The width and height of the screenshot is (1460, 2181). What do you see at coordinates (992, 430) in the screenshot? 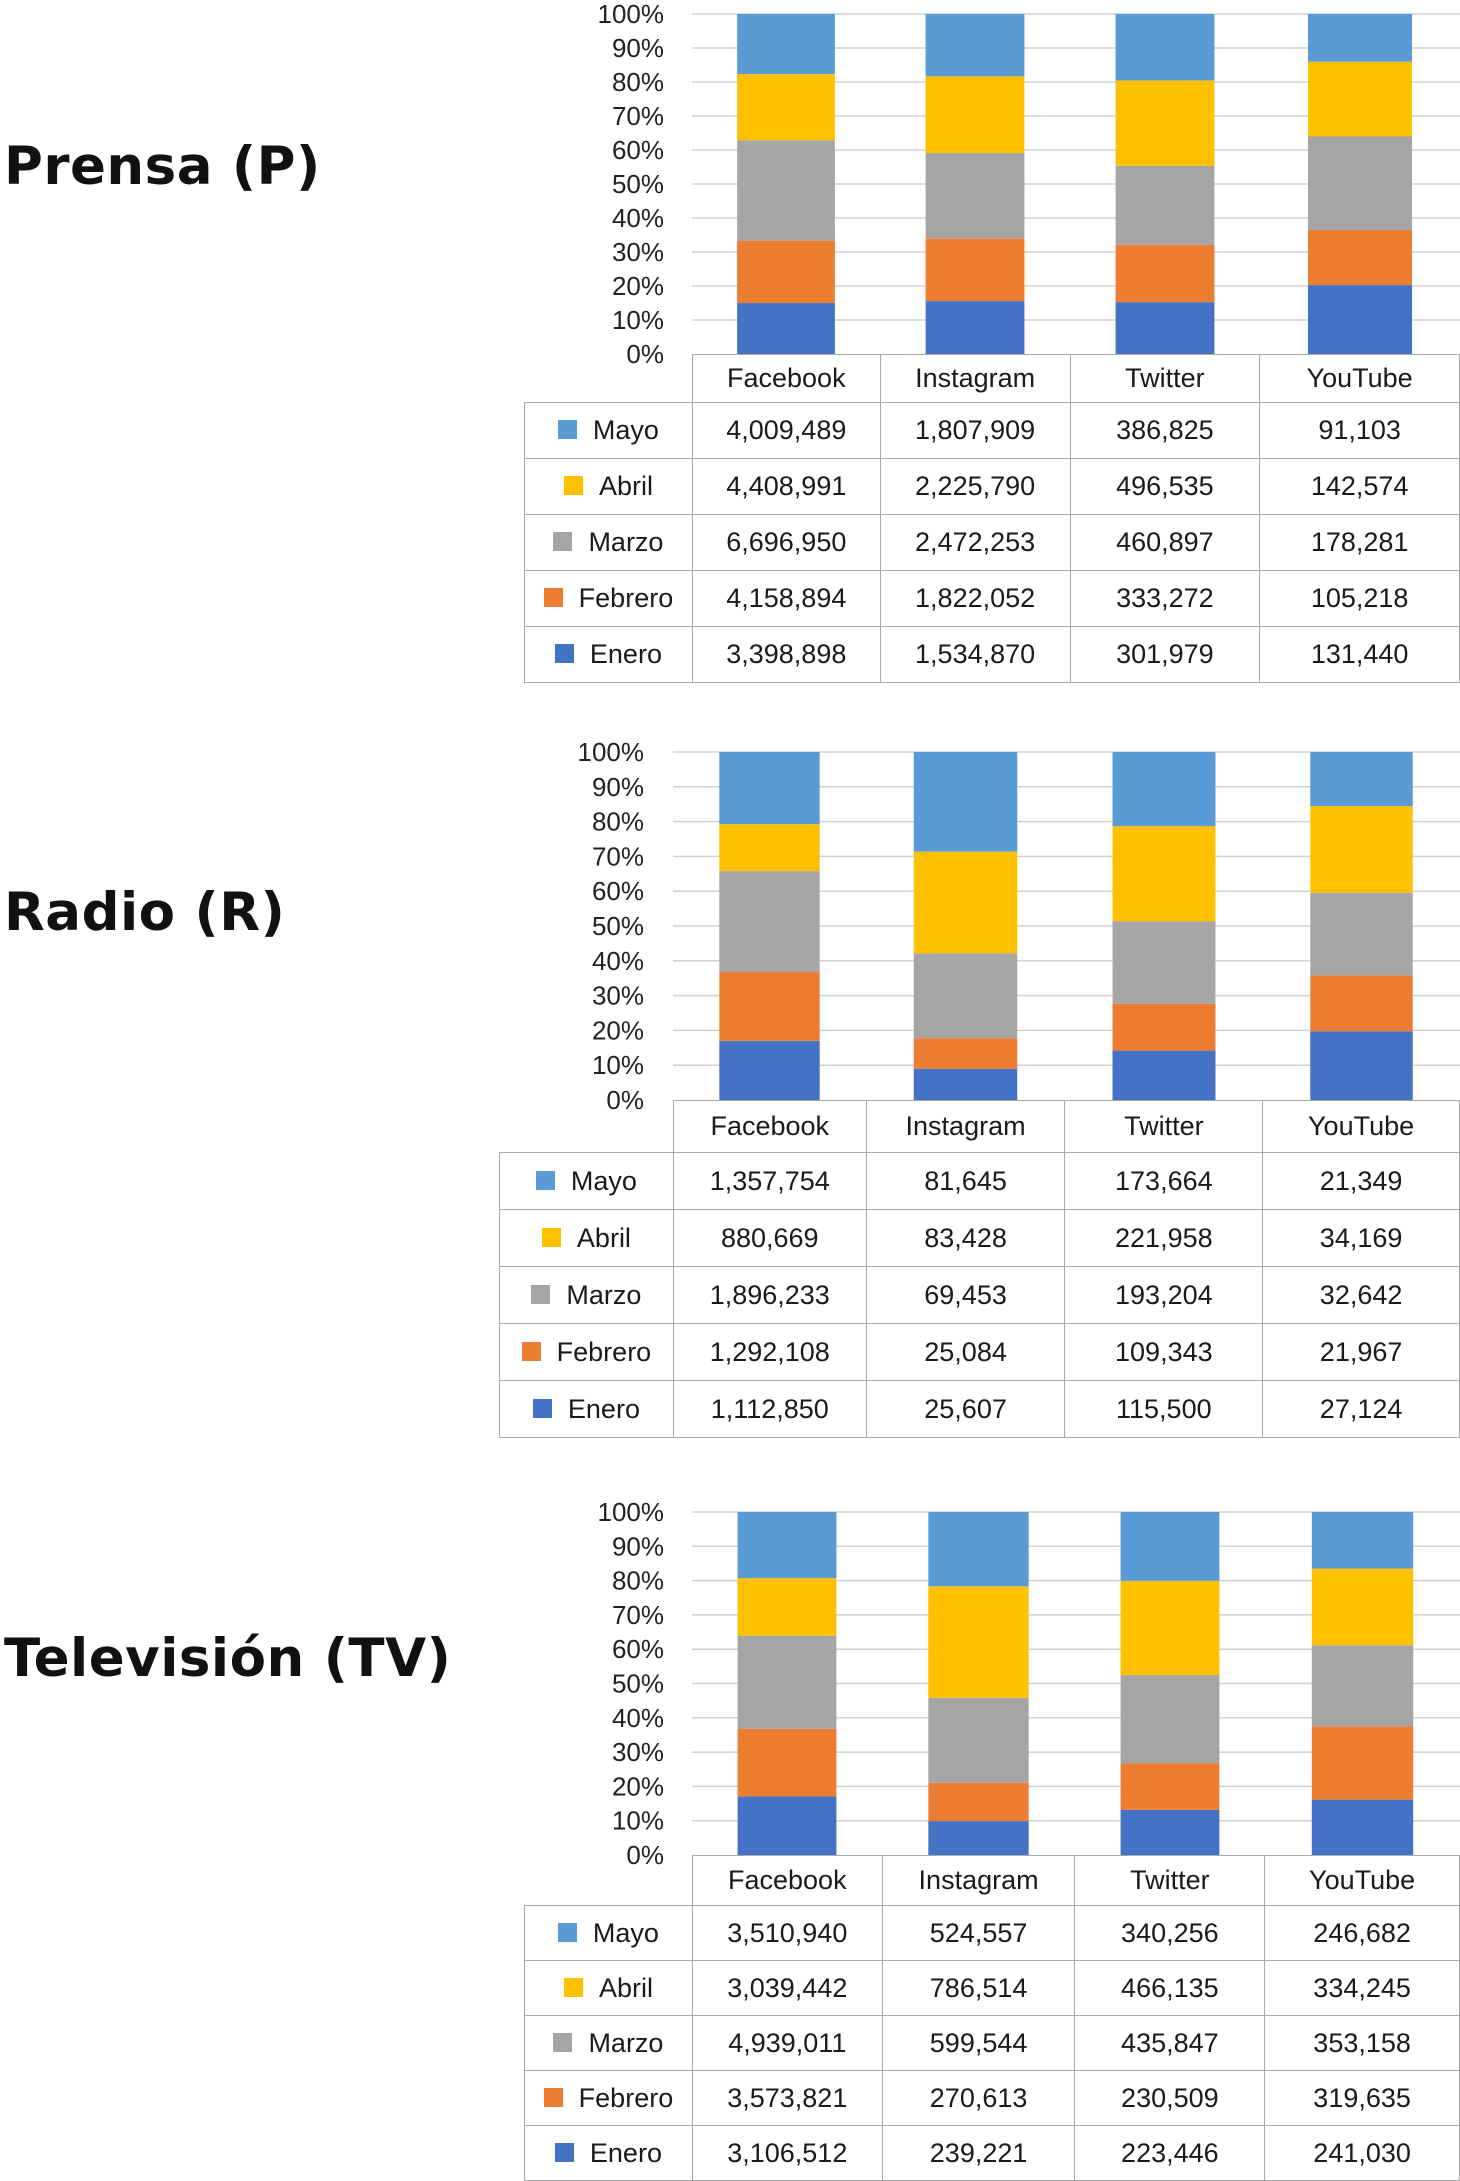
I see `table-row: Mayo 4,009,489 1,807,909 386,825 91,103` at bounding box center [992, 430].